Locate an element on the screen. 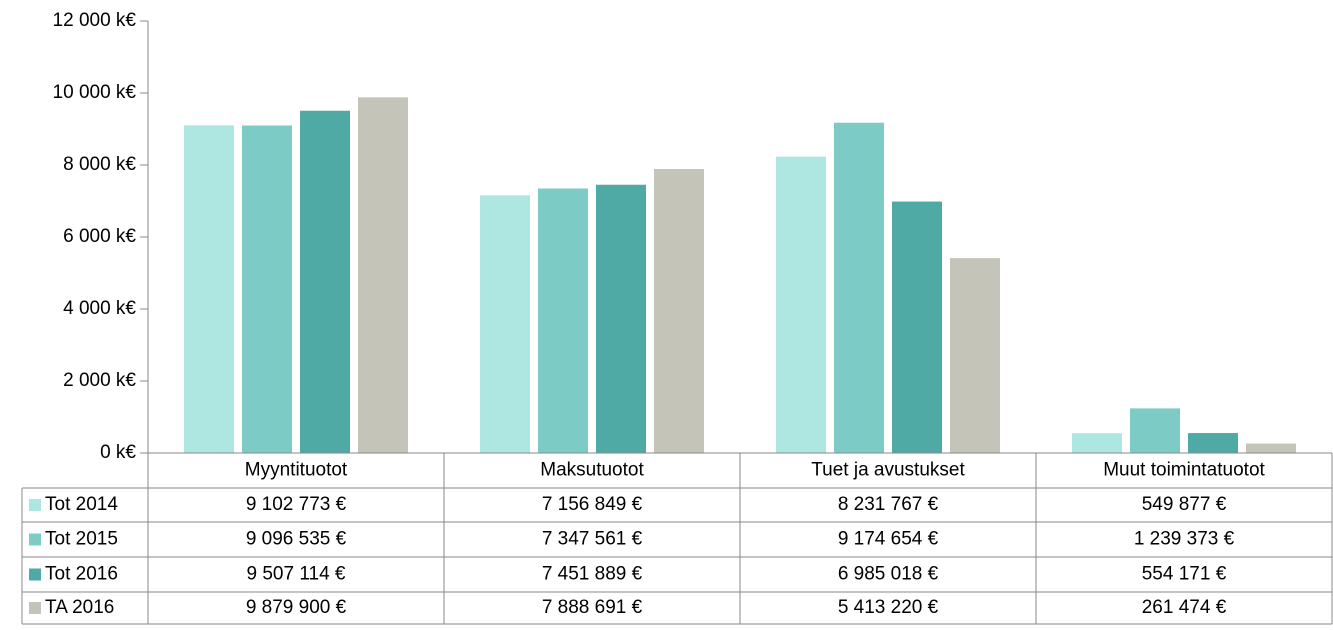 The image size is (1333, 630). y-tick-label: 10 000 k€ is located at coordinates (95, 92).